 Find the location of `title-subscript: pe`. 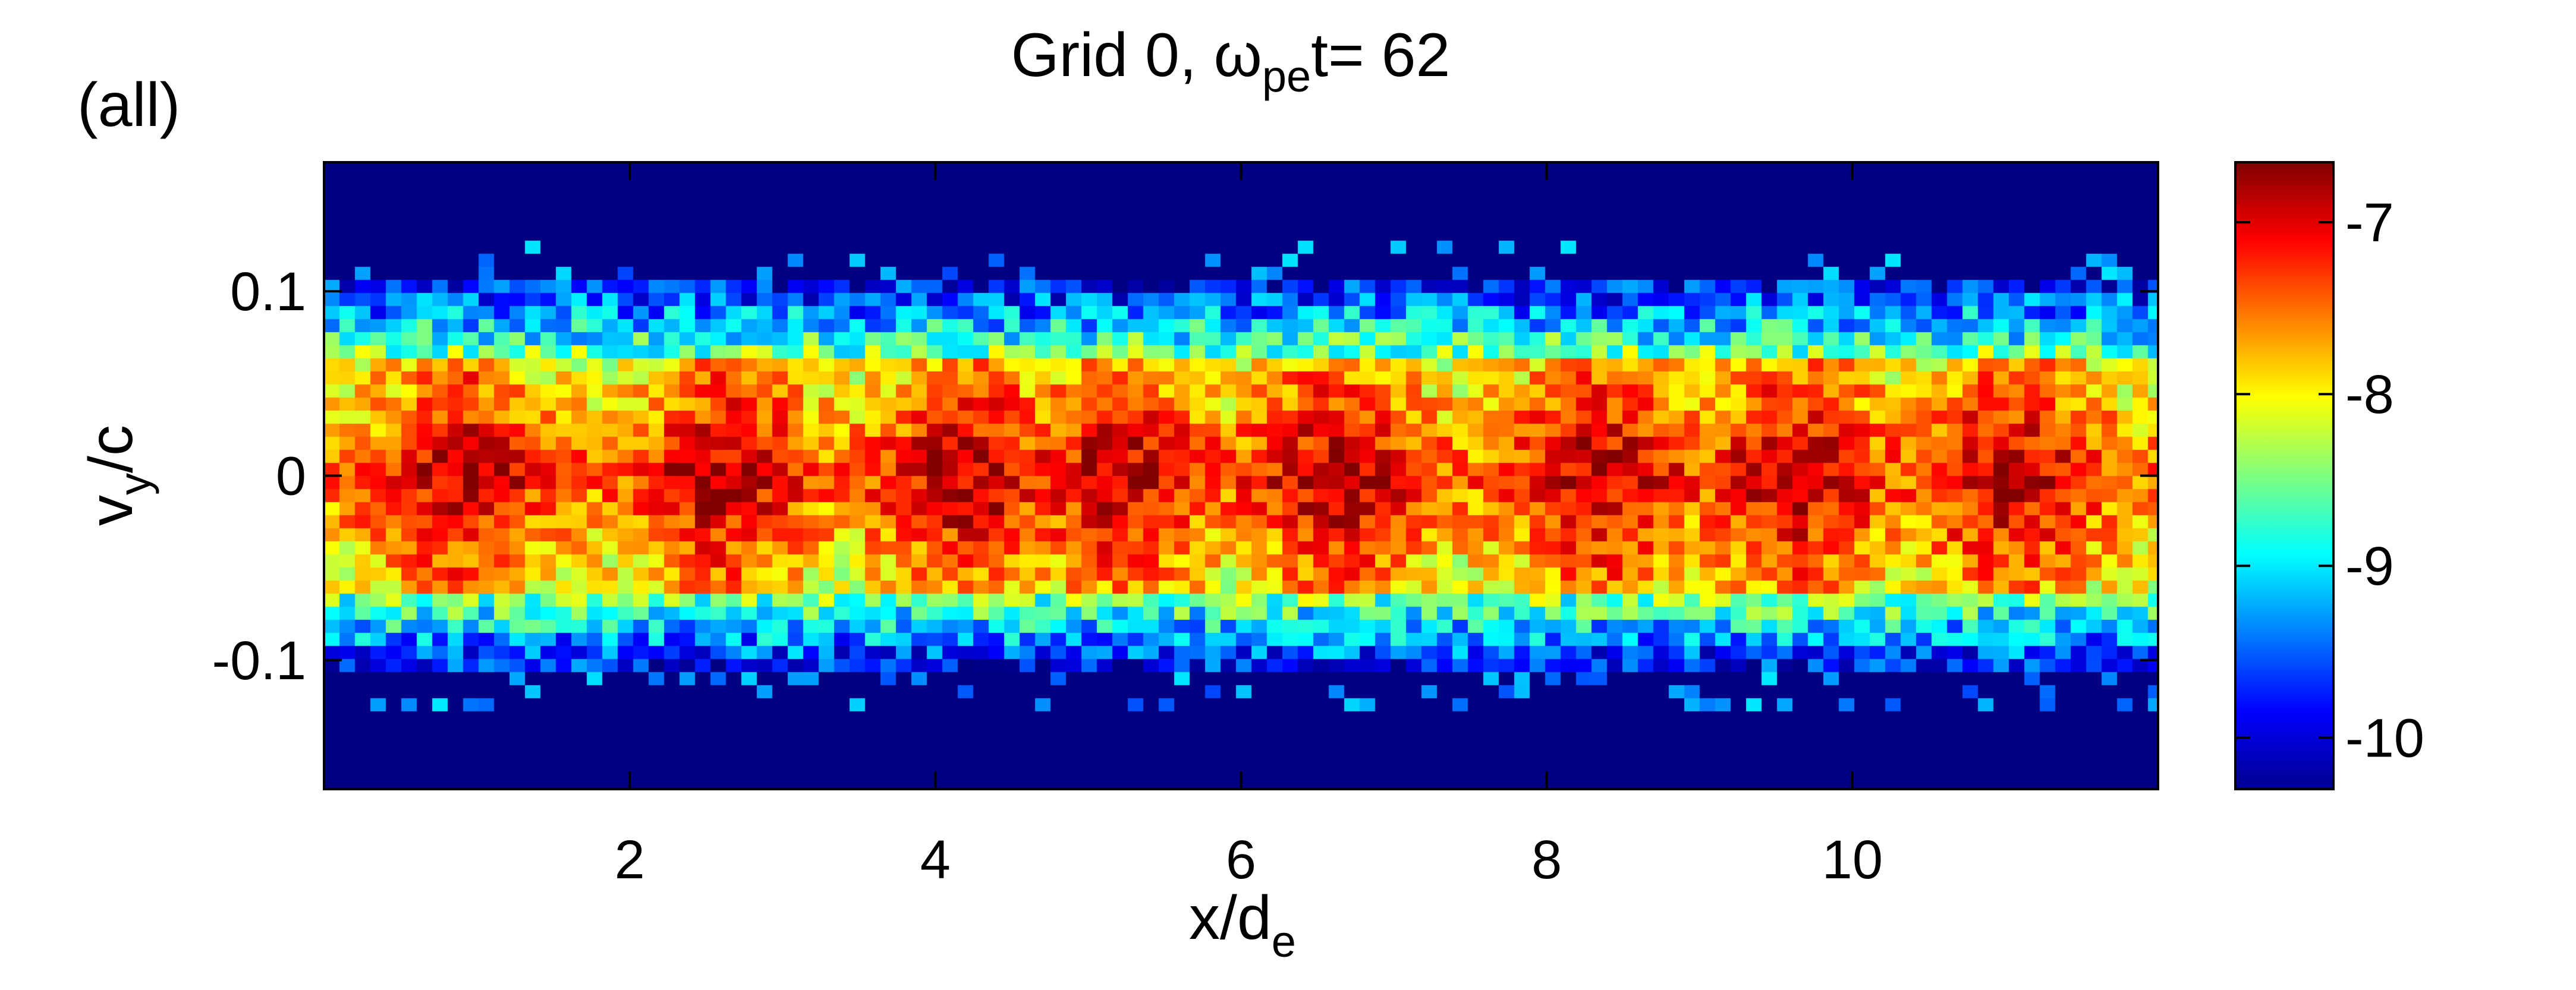

title-subscript: pe is located at coordinates (1286, 76).